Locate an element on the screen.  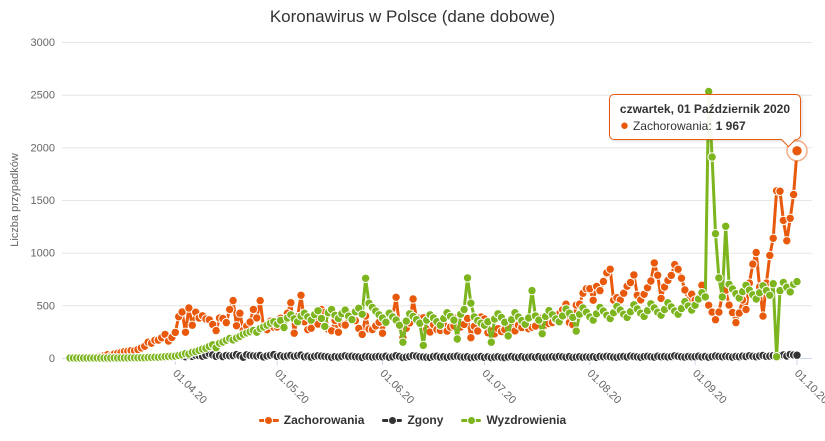
legend-item-wyzdrowienia: Wyzdrowienia is located at coordinates (513, 420).